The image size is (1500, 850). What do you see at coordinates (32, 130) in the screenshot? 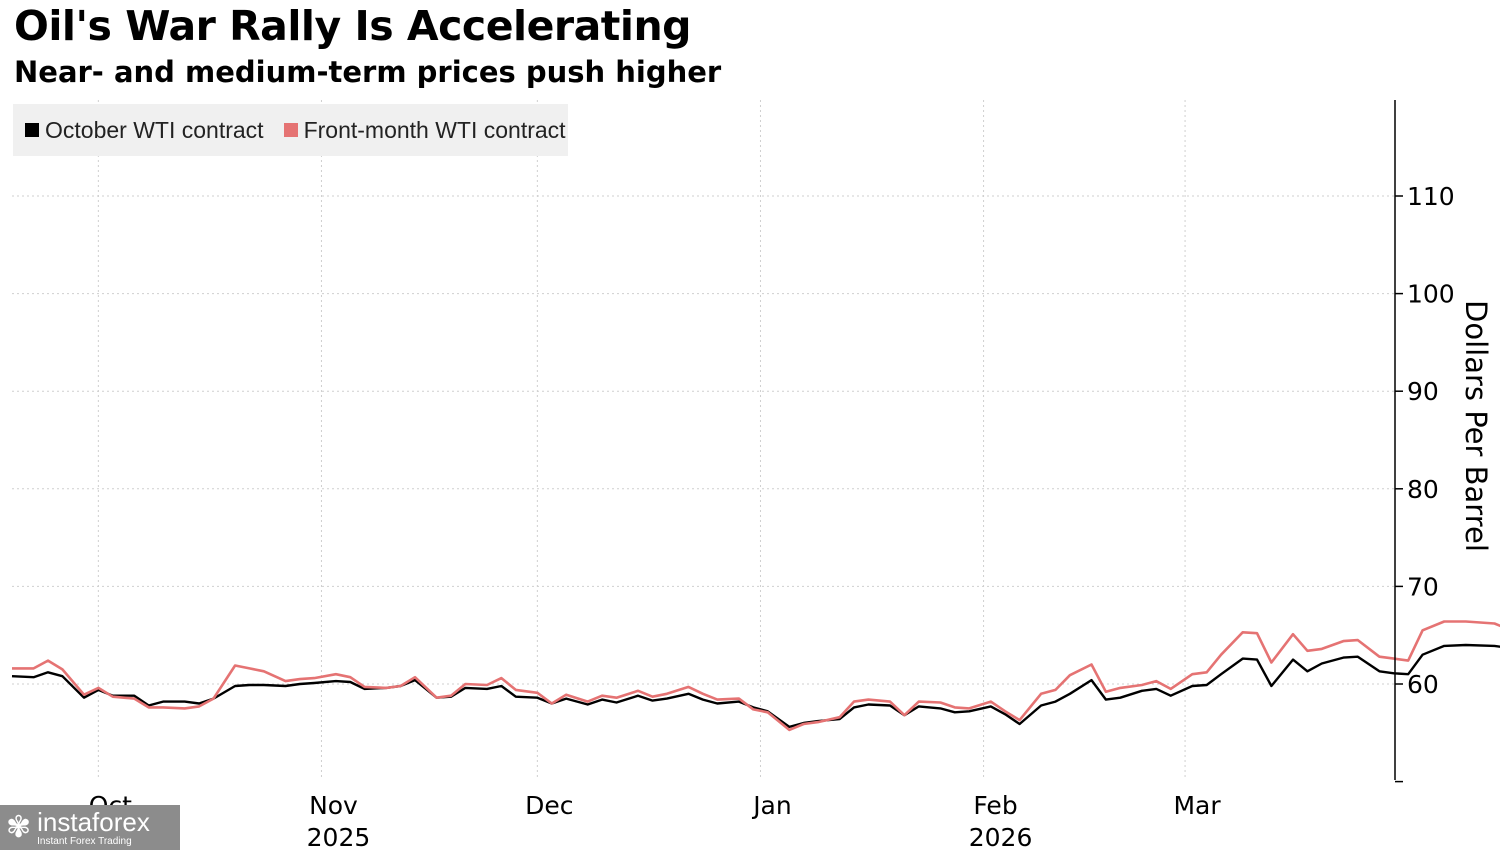
I see `legend-swatch-october` at bounding box center [32, 130].